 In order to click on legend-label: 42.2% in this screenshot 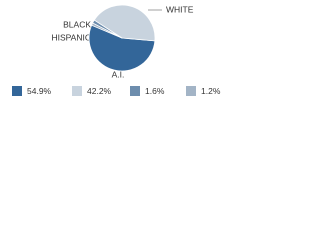, I will do `click(99, 91)`.